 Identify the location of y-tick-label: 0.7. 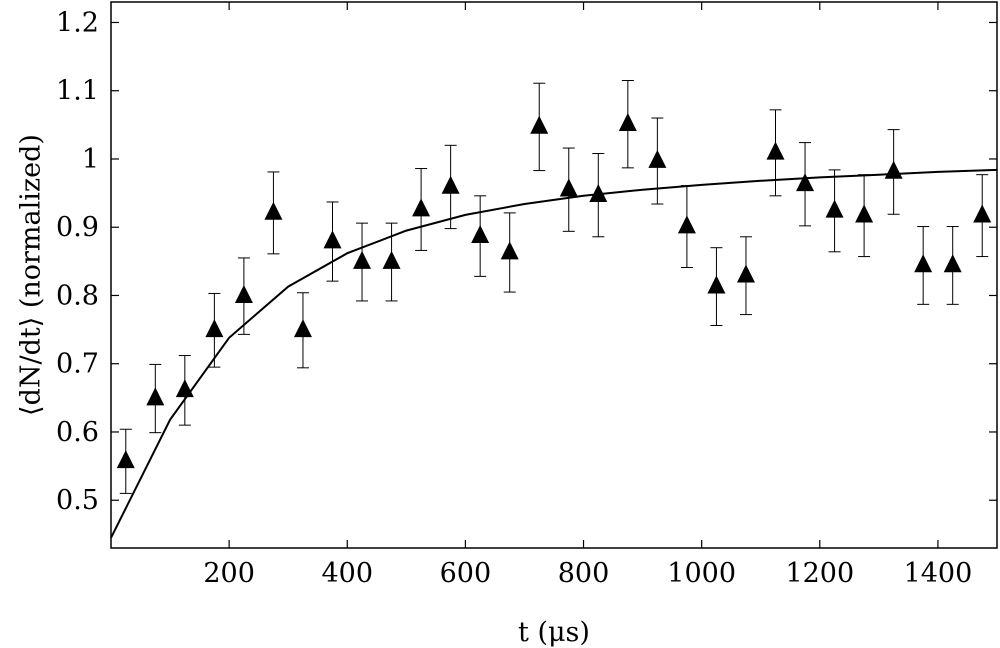
(77, 364).